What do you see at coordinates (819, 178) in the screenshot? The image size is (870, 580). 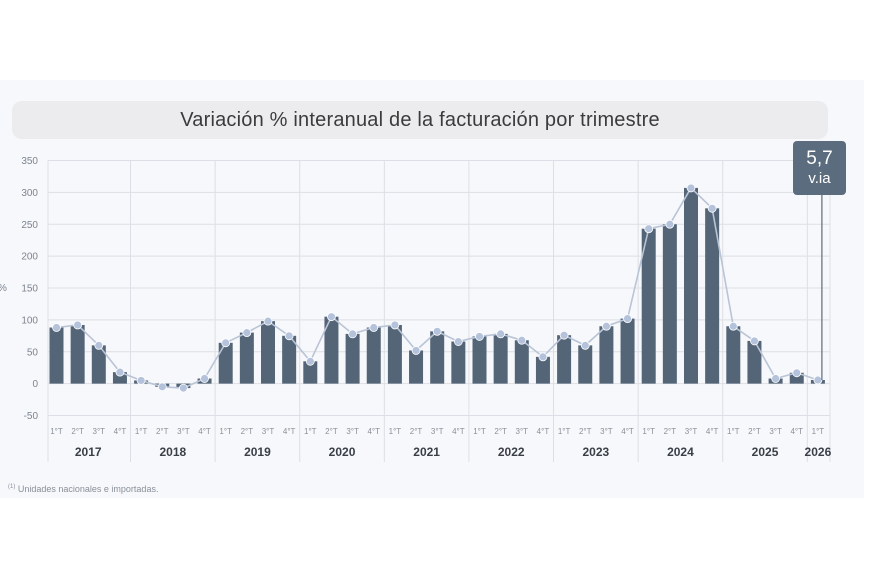 I see `highlight-unit: v.ia` at bounding box center [819, 178].